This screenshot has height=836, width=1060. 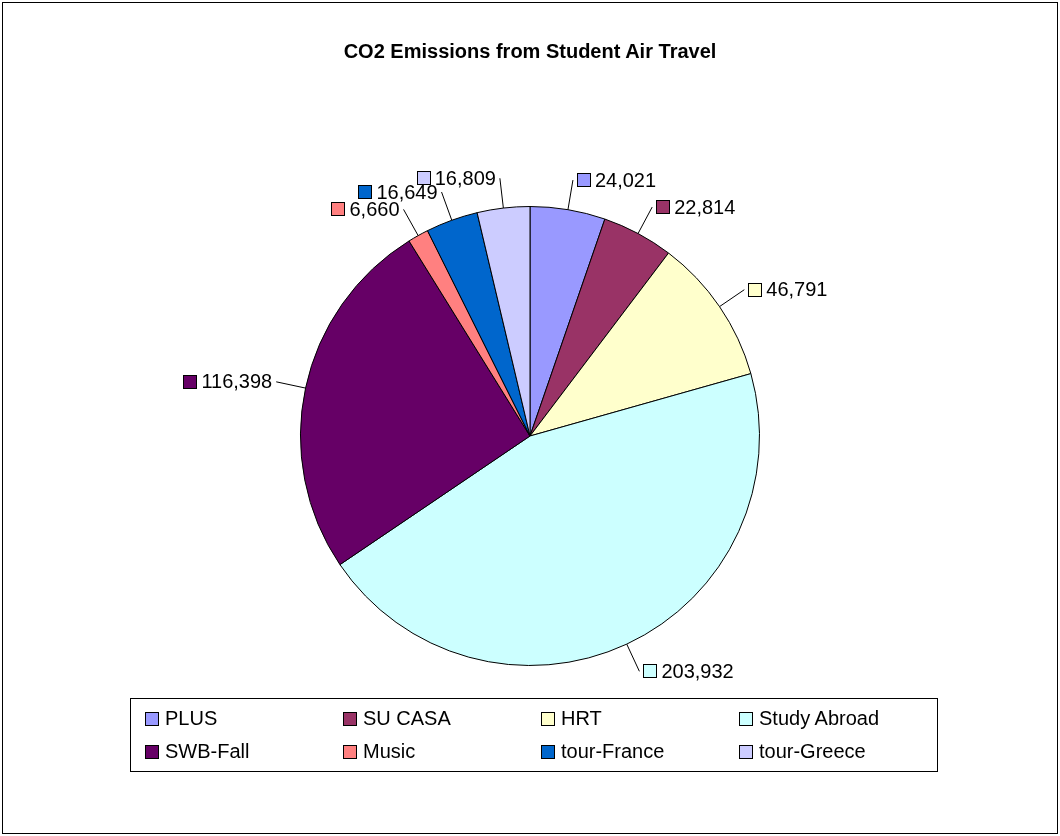 What do you see at coordinates (613, 751) in the screenshot?
I see `legend-label: tour-France` at bounding box center [613, 751].